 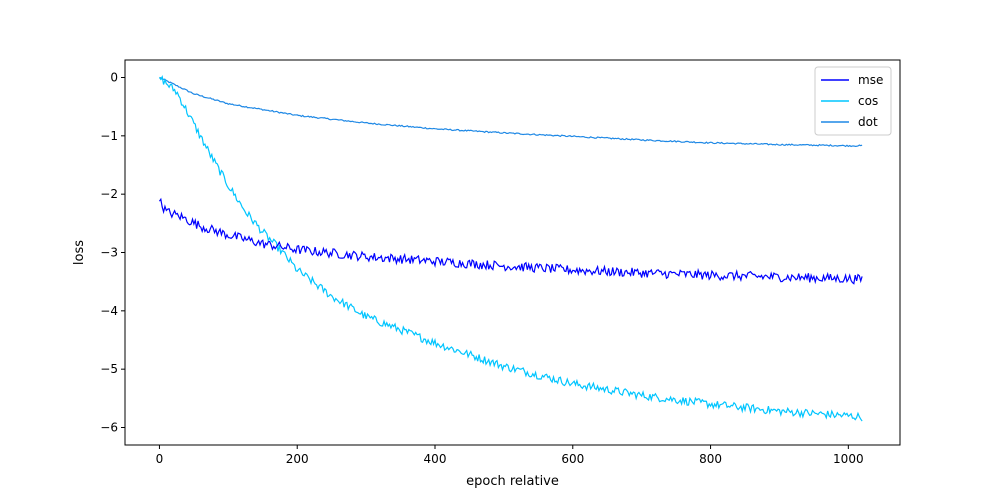 I want to click on series-line-dot, so click(x=511, y=112).